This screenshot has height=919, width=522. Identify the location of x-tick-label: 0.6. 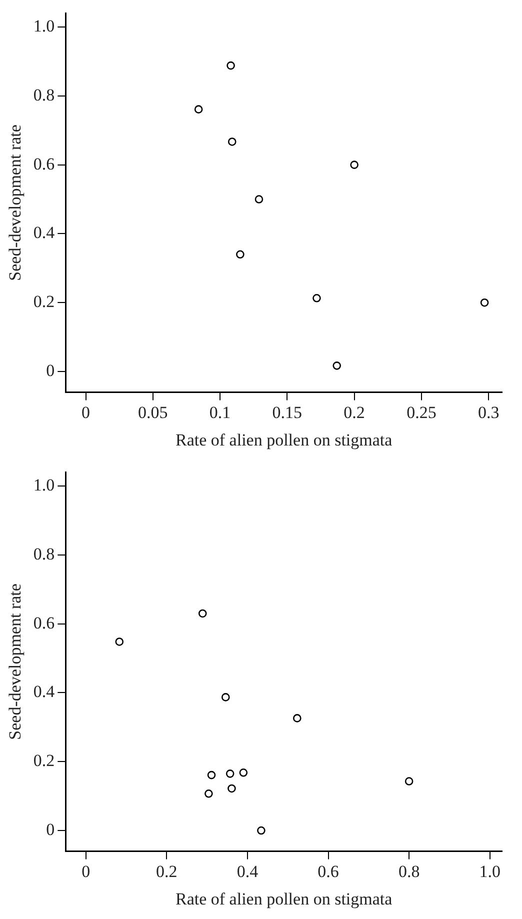
(328, 871).